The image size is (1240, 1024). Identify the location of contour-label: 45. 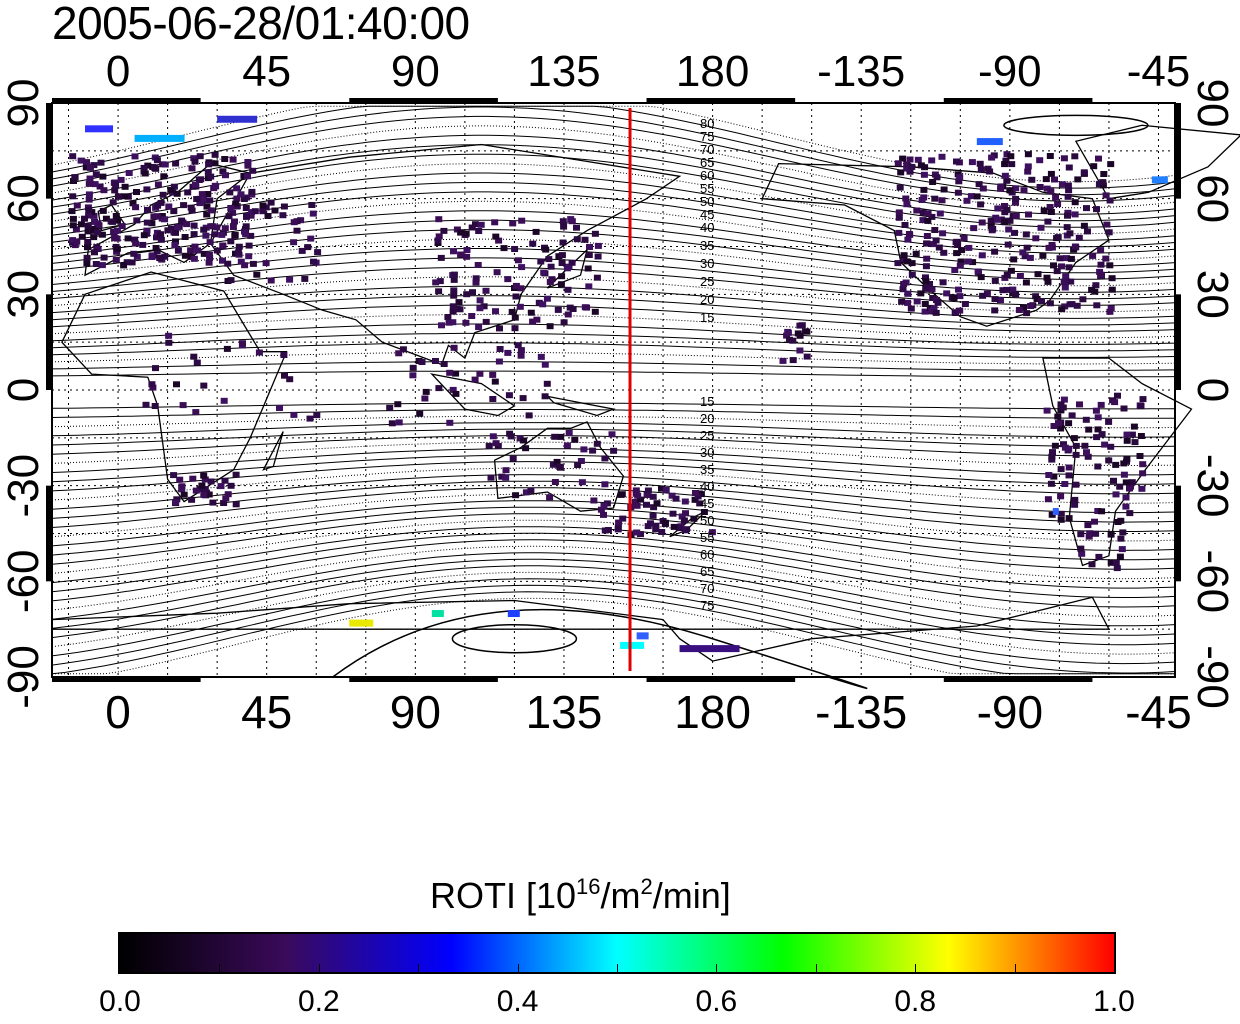
(707, 214).